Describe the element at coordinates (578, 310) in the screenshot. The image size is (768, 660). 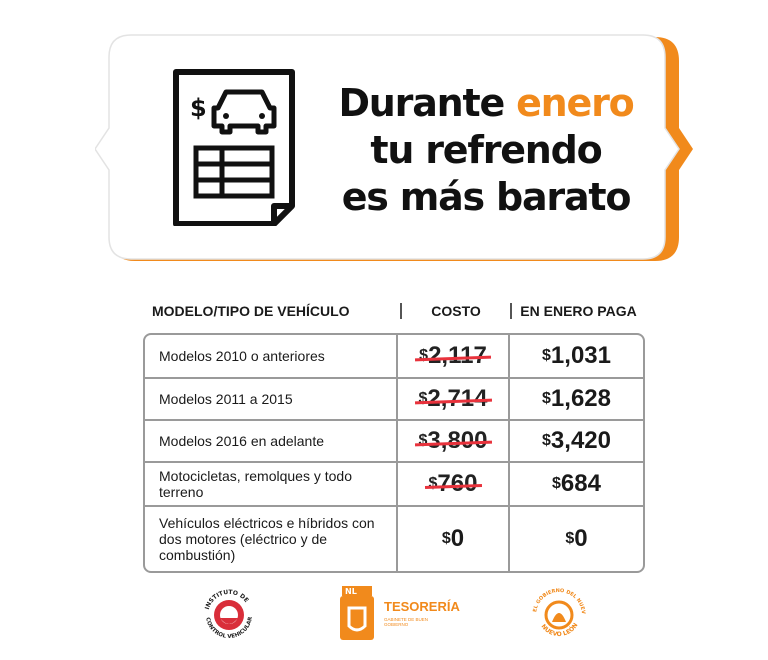
I see `header-pay: EN ENERO PAGA` at that location.